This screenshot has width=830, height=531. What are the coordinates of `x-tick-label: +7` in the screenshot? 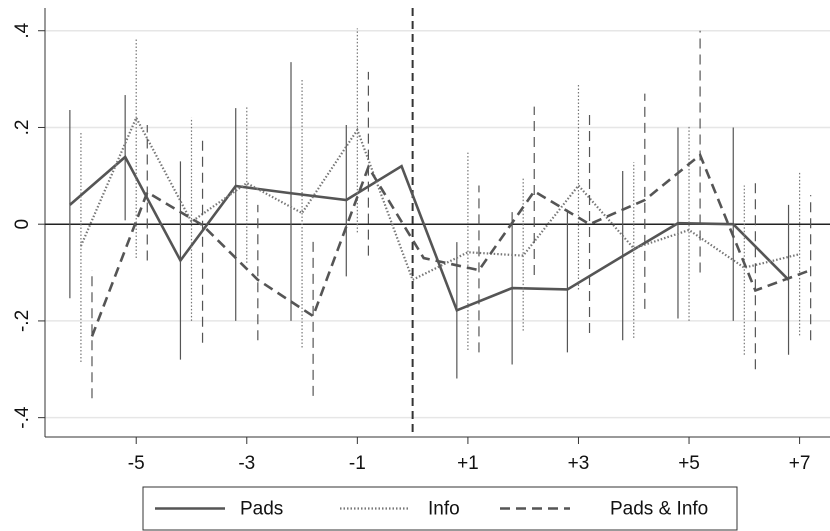 It's located at (800, 463).